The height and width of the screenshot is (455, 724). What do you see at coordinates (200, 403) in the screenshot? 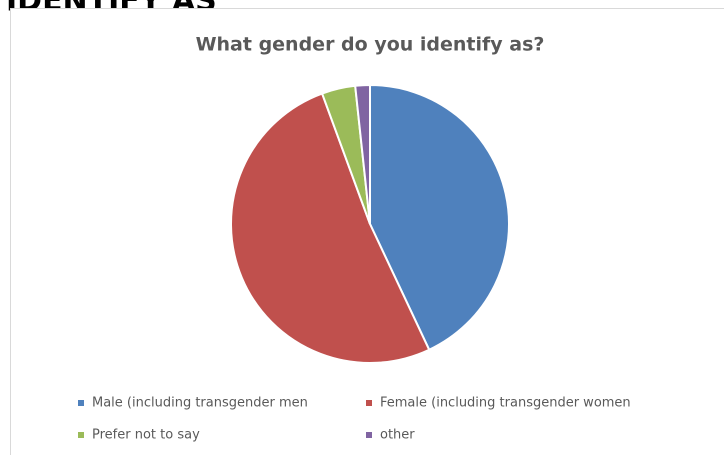
I see `legend-label: Male (including transgender men` at bounding box center [200, 403].